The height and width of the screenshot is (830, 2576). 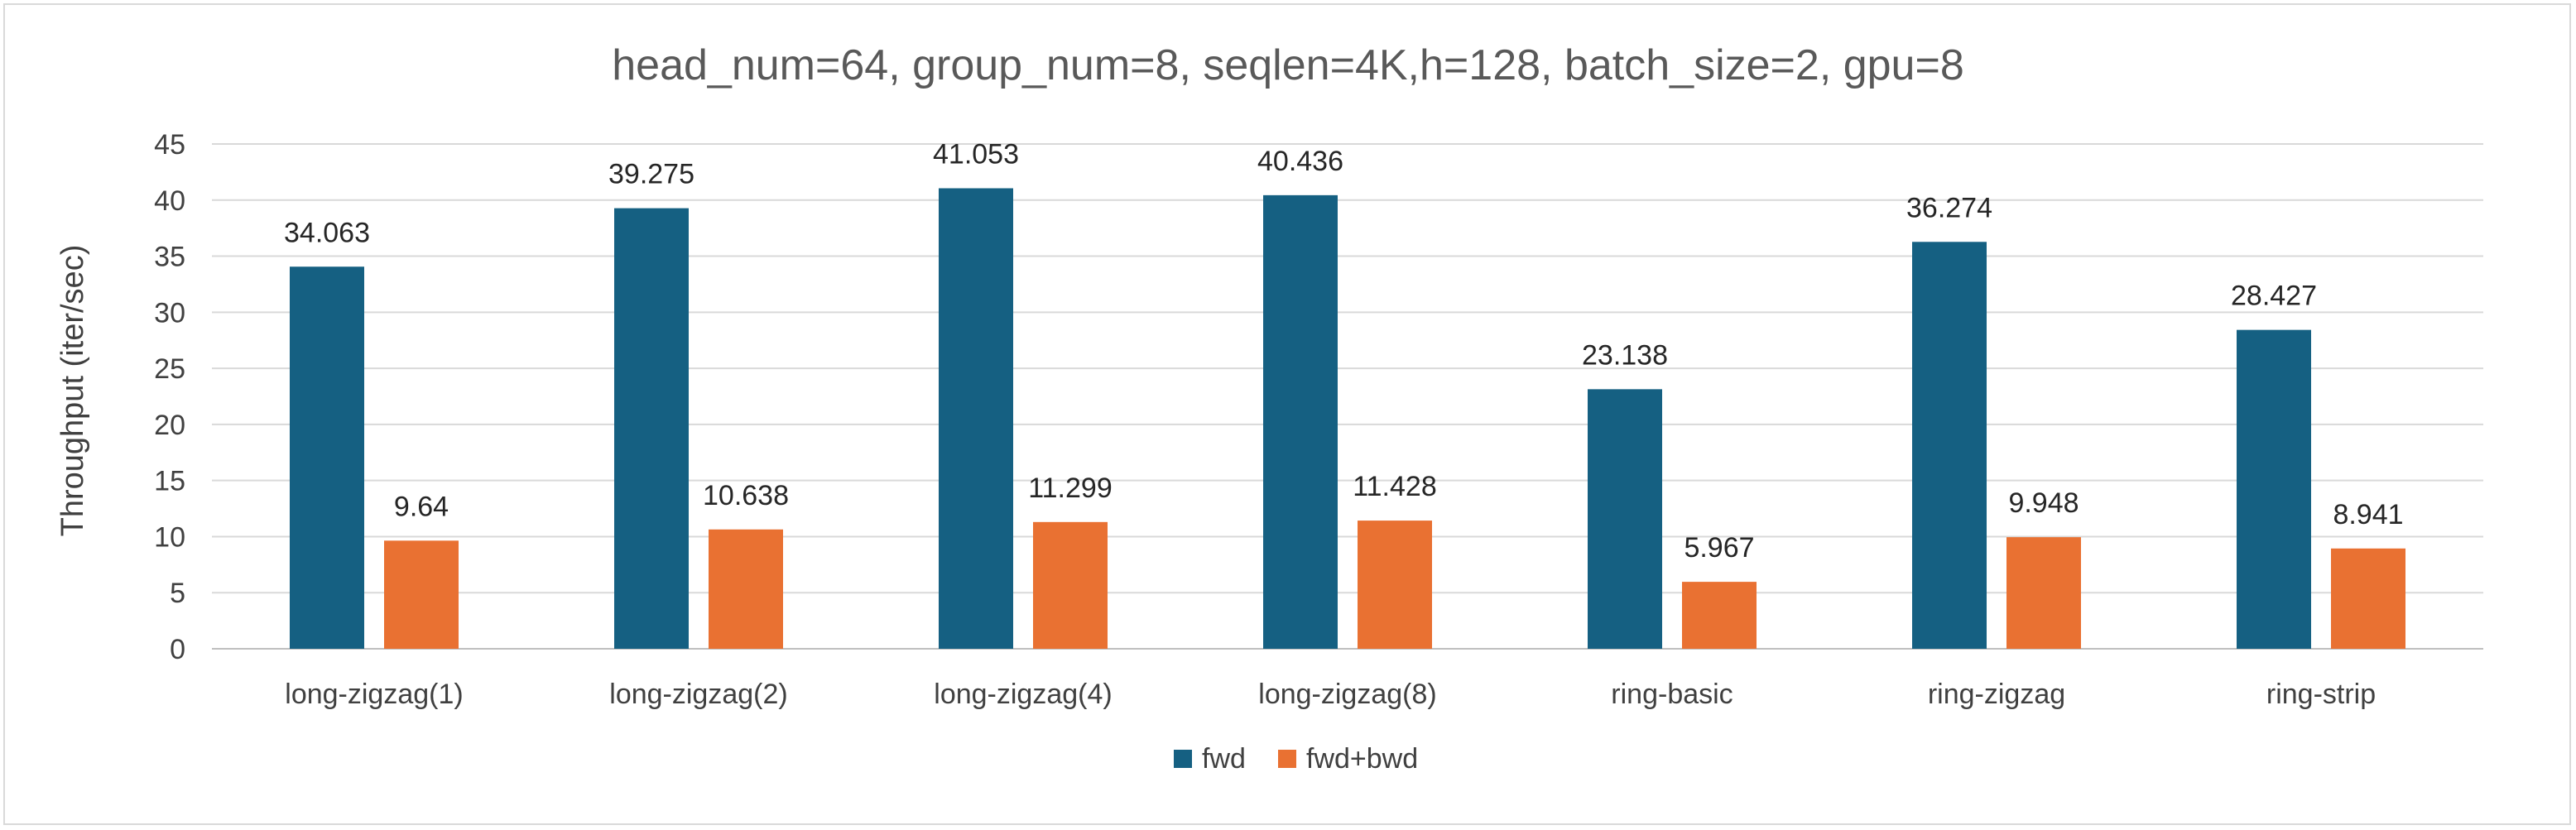 I want to click on y-tick-label: 15, so click(x=169, y=482).